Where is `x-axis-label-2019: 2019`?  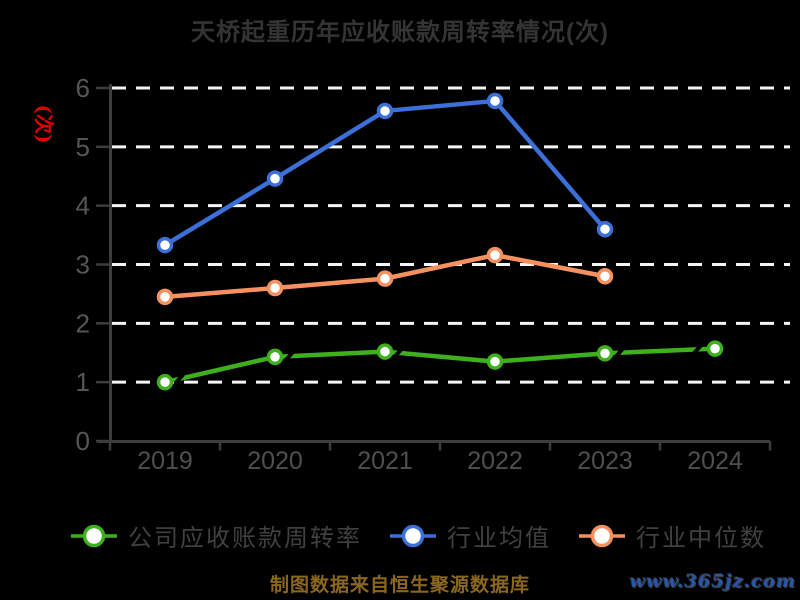
x-axis-label-2019: 2019 is located at coordinates (165, 461).